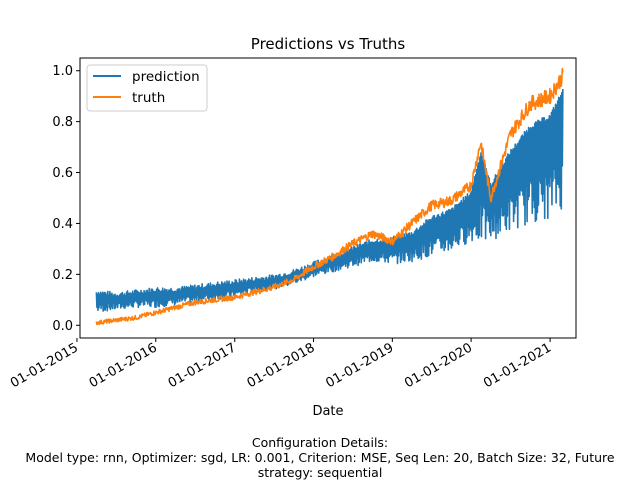 Image resolution: width=640 pixels, height=480 pixels. I want to click on x-tick-label: 01-01-2017, so click(202, 365).